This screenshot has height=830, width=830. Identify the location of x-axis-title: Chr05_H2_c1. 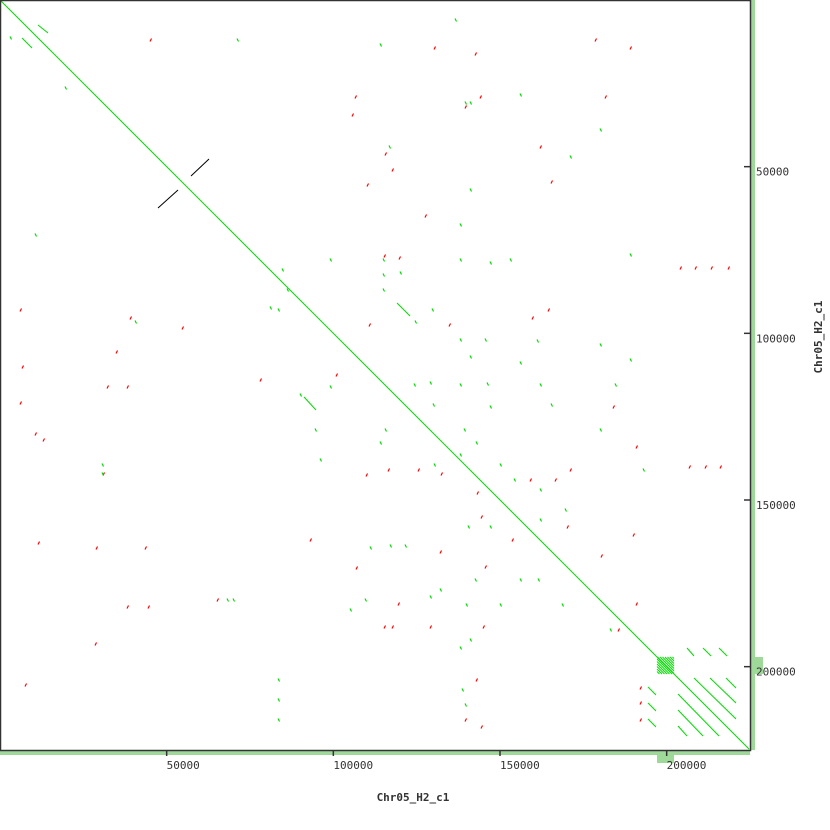
(413, 797).